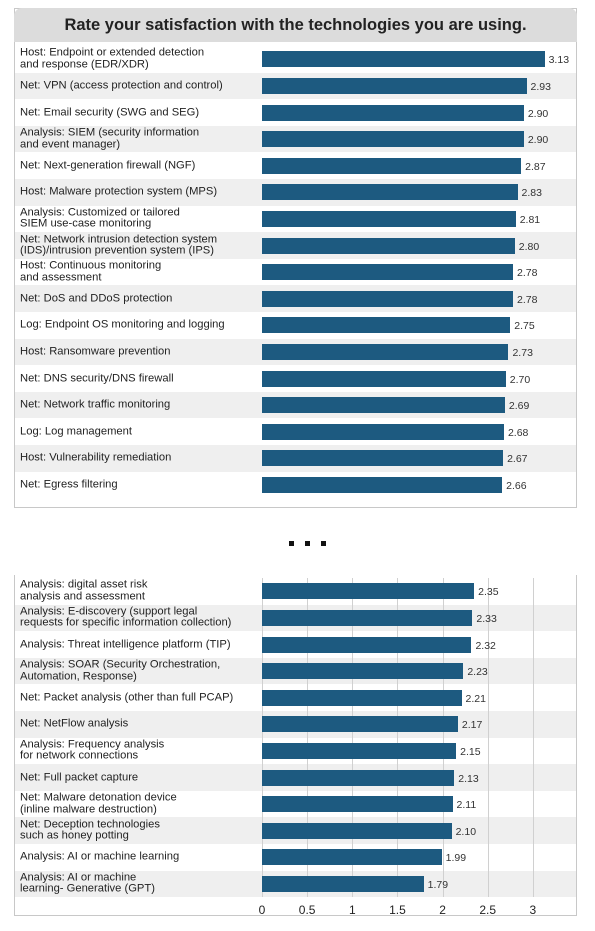 The width and height of the screenshot is (595, 931). I want to click on value-label: 2.11, so click(466, 805).